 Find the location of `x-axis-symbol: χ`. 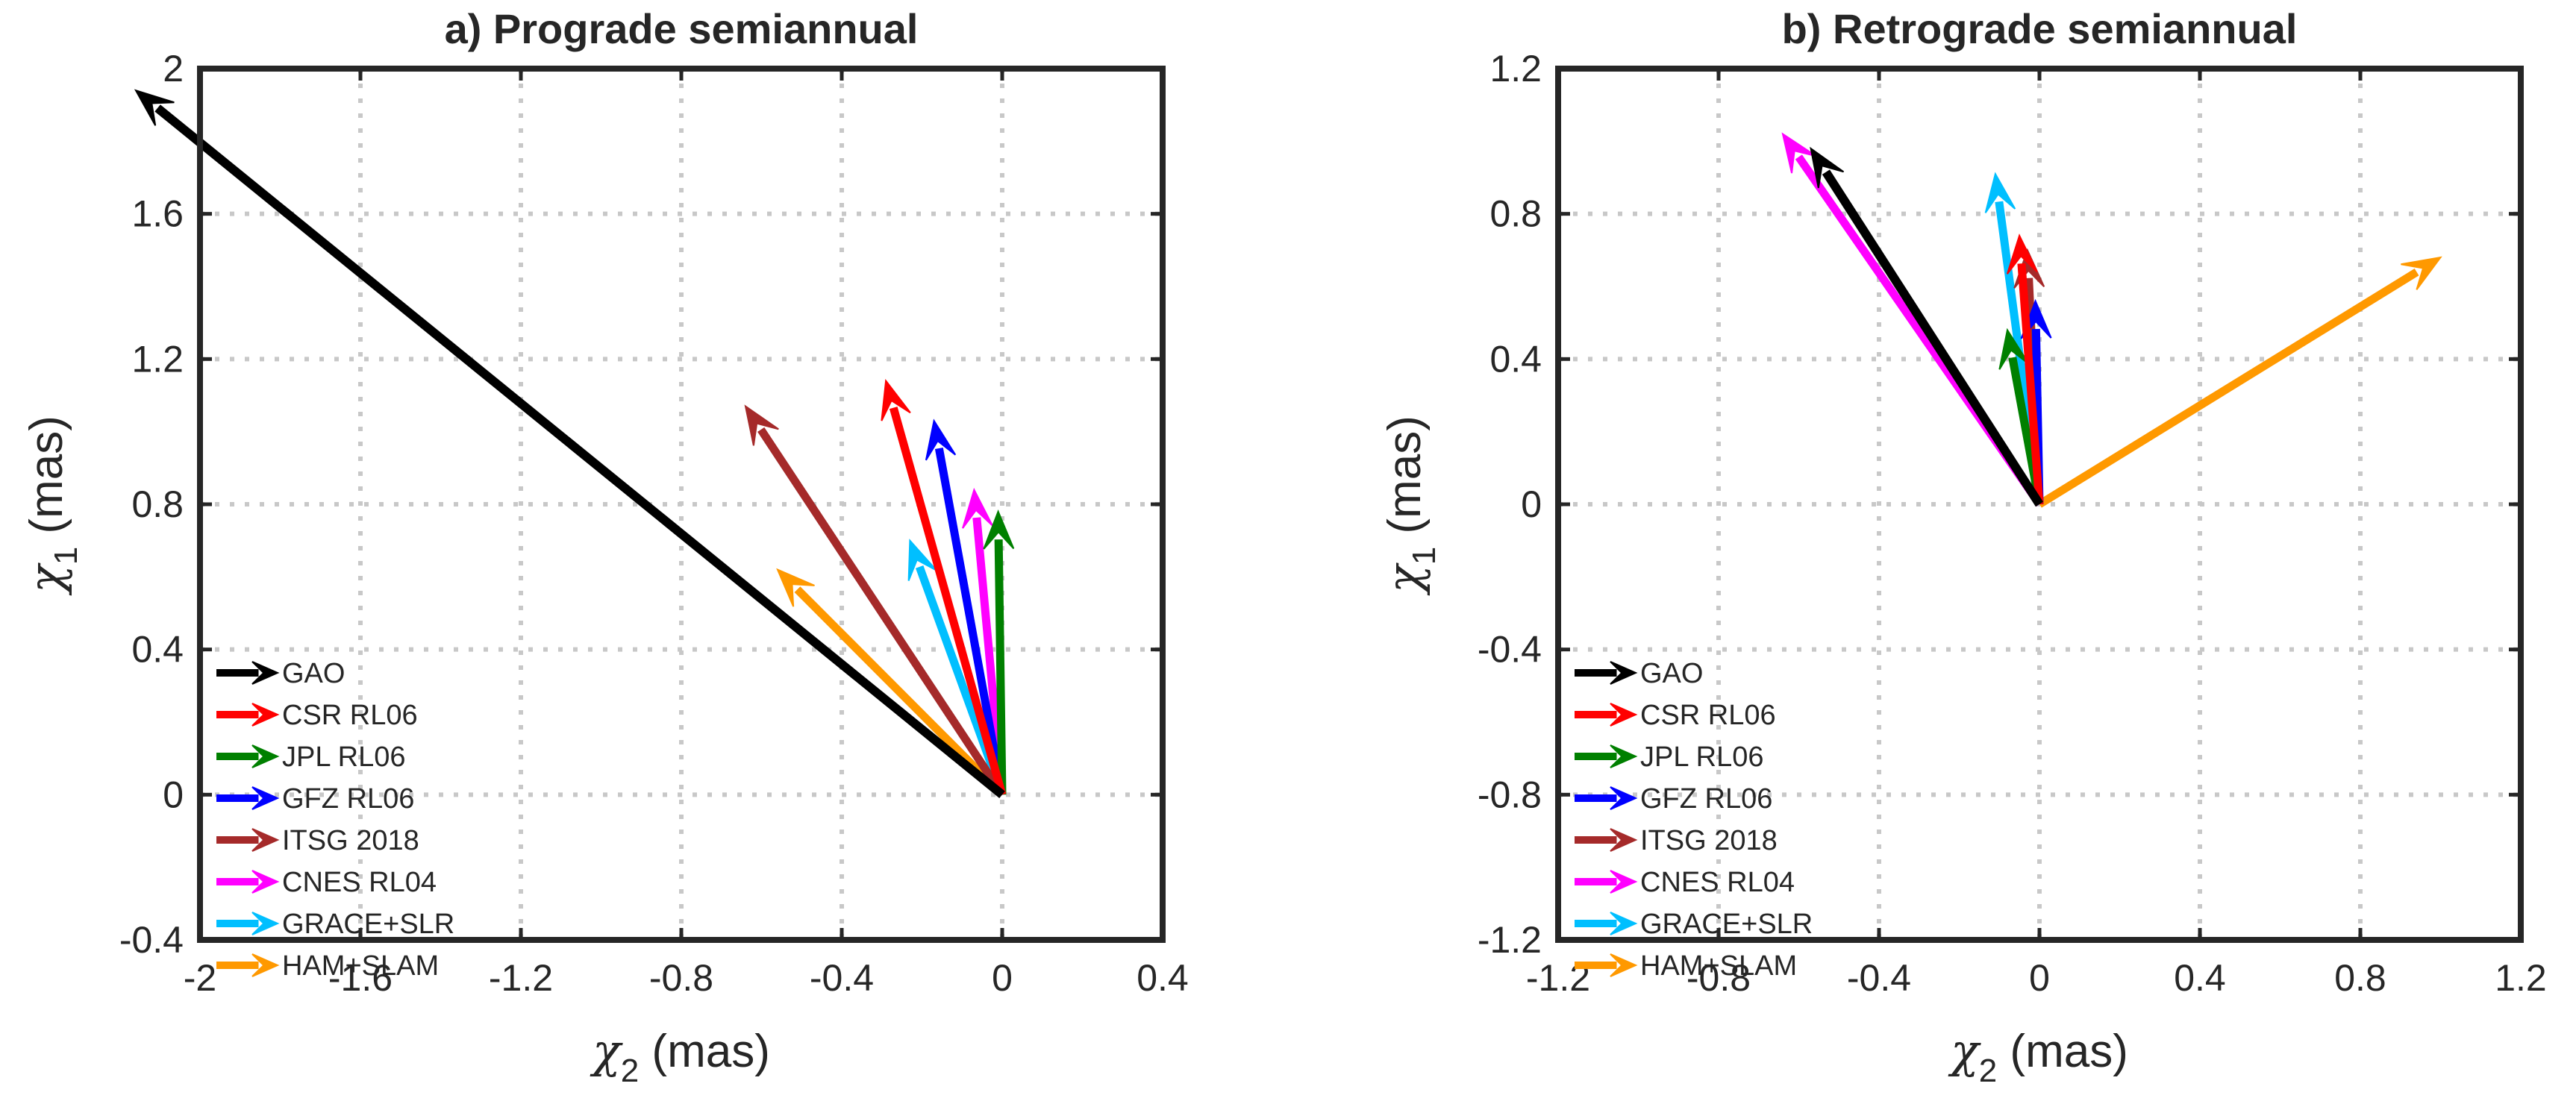

x-axis-symbol: χ is located at coordinates (606, 1050).